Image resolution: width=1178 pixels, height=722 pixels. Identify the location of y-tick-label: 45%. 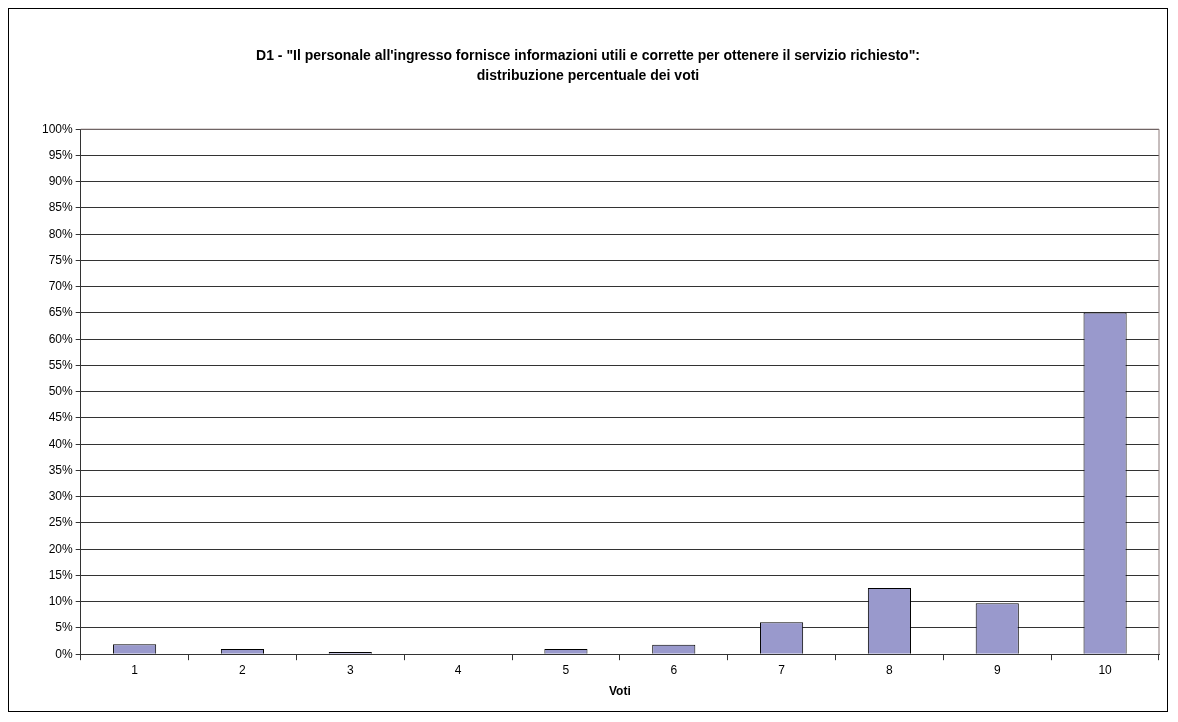
(61, 417).